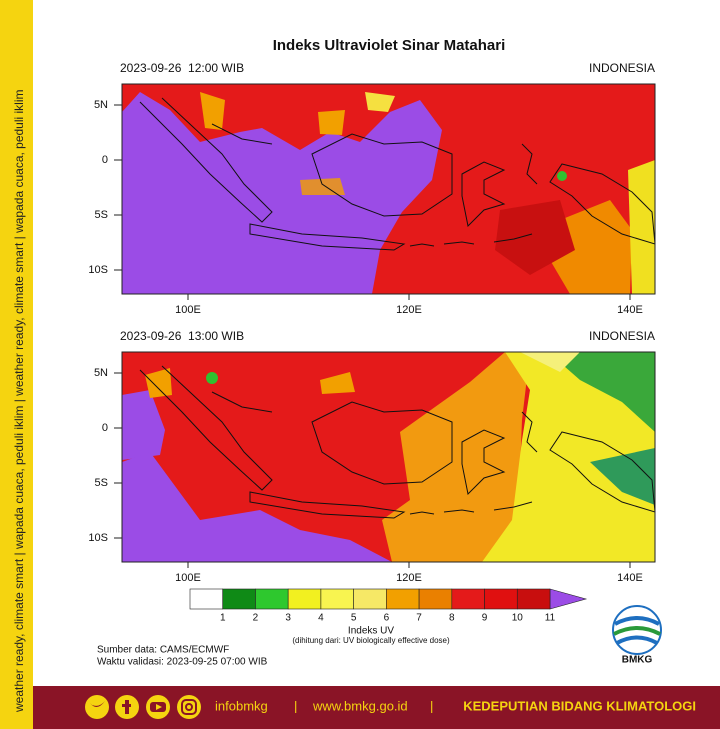 The height and width of the screenshot is (729, 720). What do you see at coordinates (485, 618) in the screenshot?
I see `colorbar-label: 9` at bounding box center [485, 618].